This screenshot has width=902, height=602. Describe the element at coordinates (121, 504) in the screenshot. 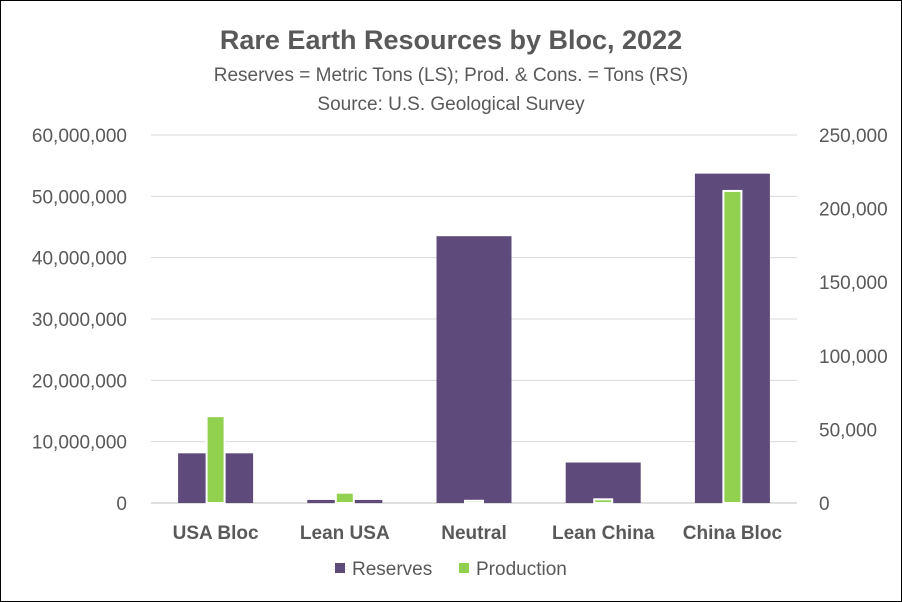

I see `left-tick-label: 0` at that location.